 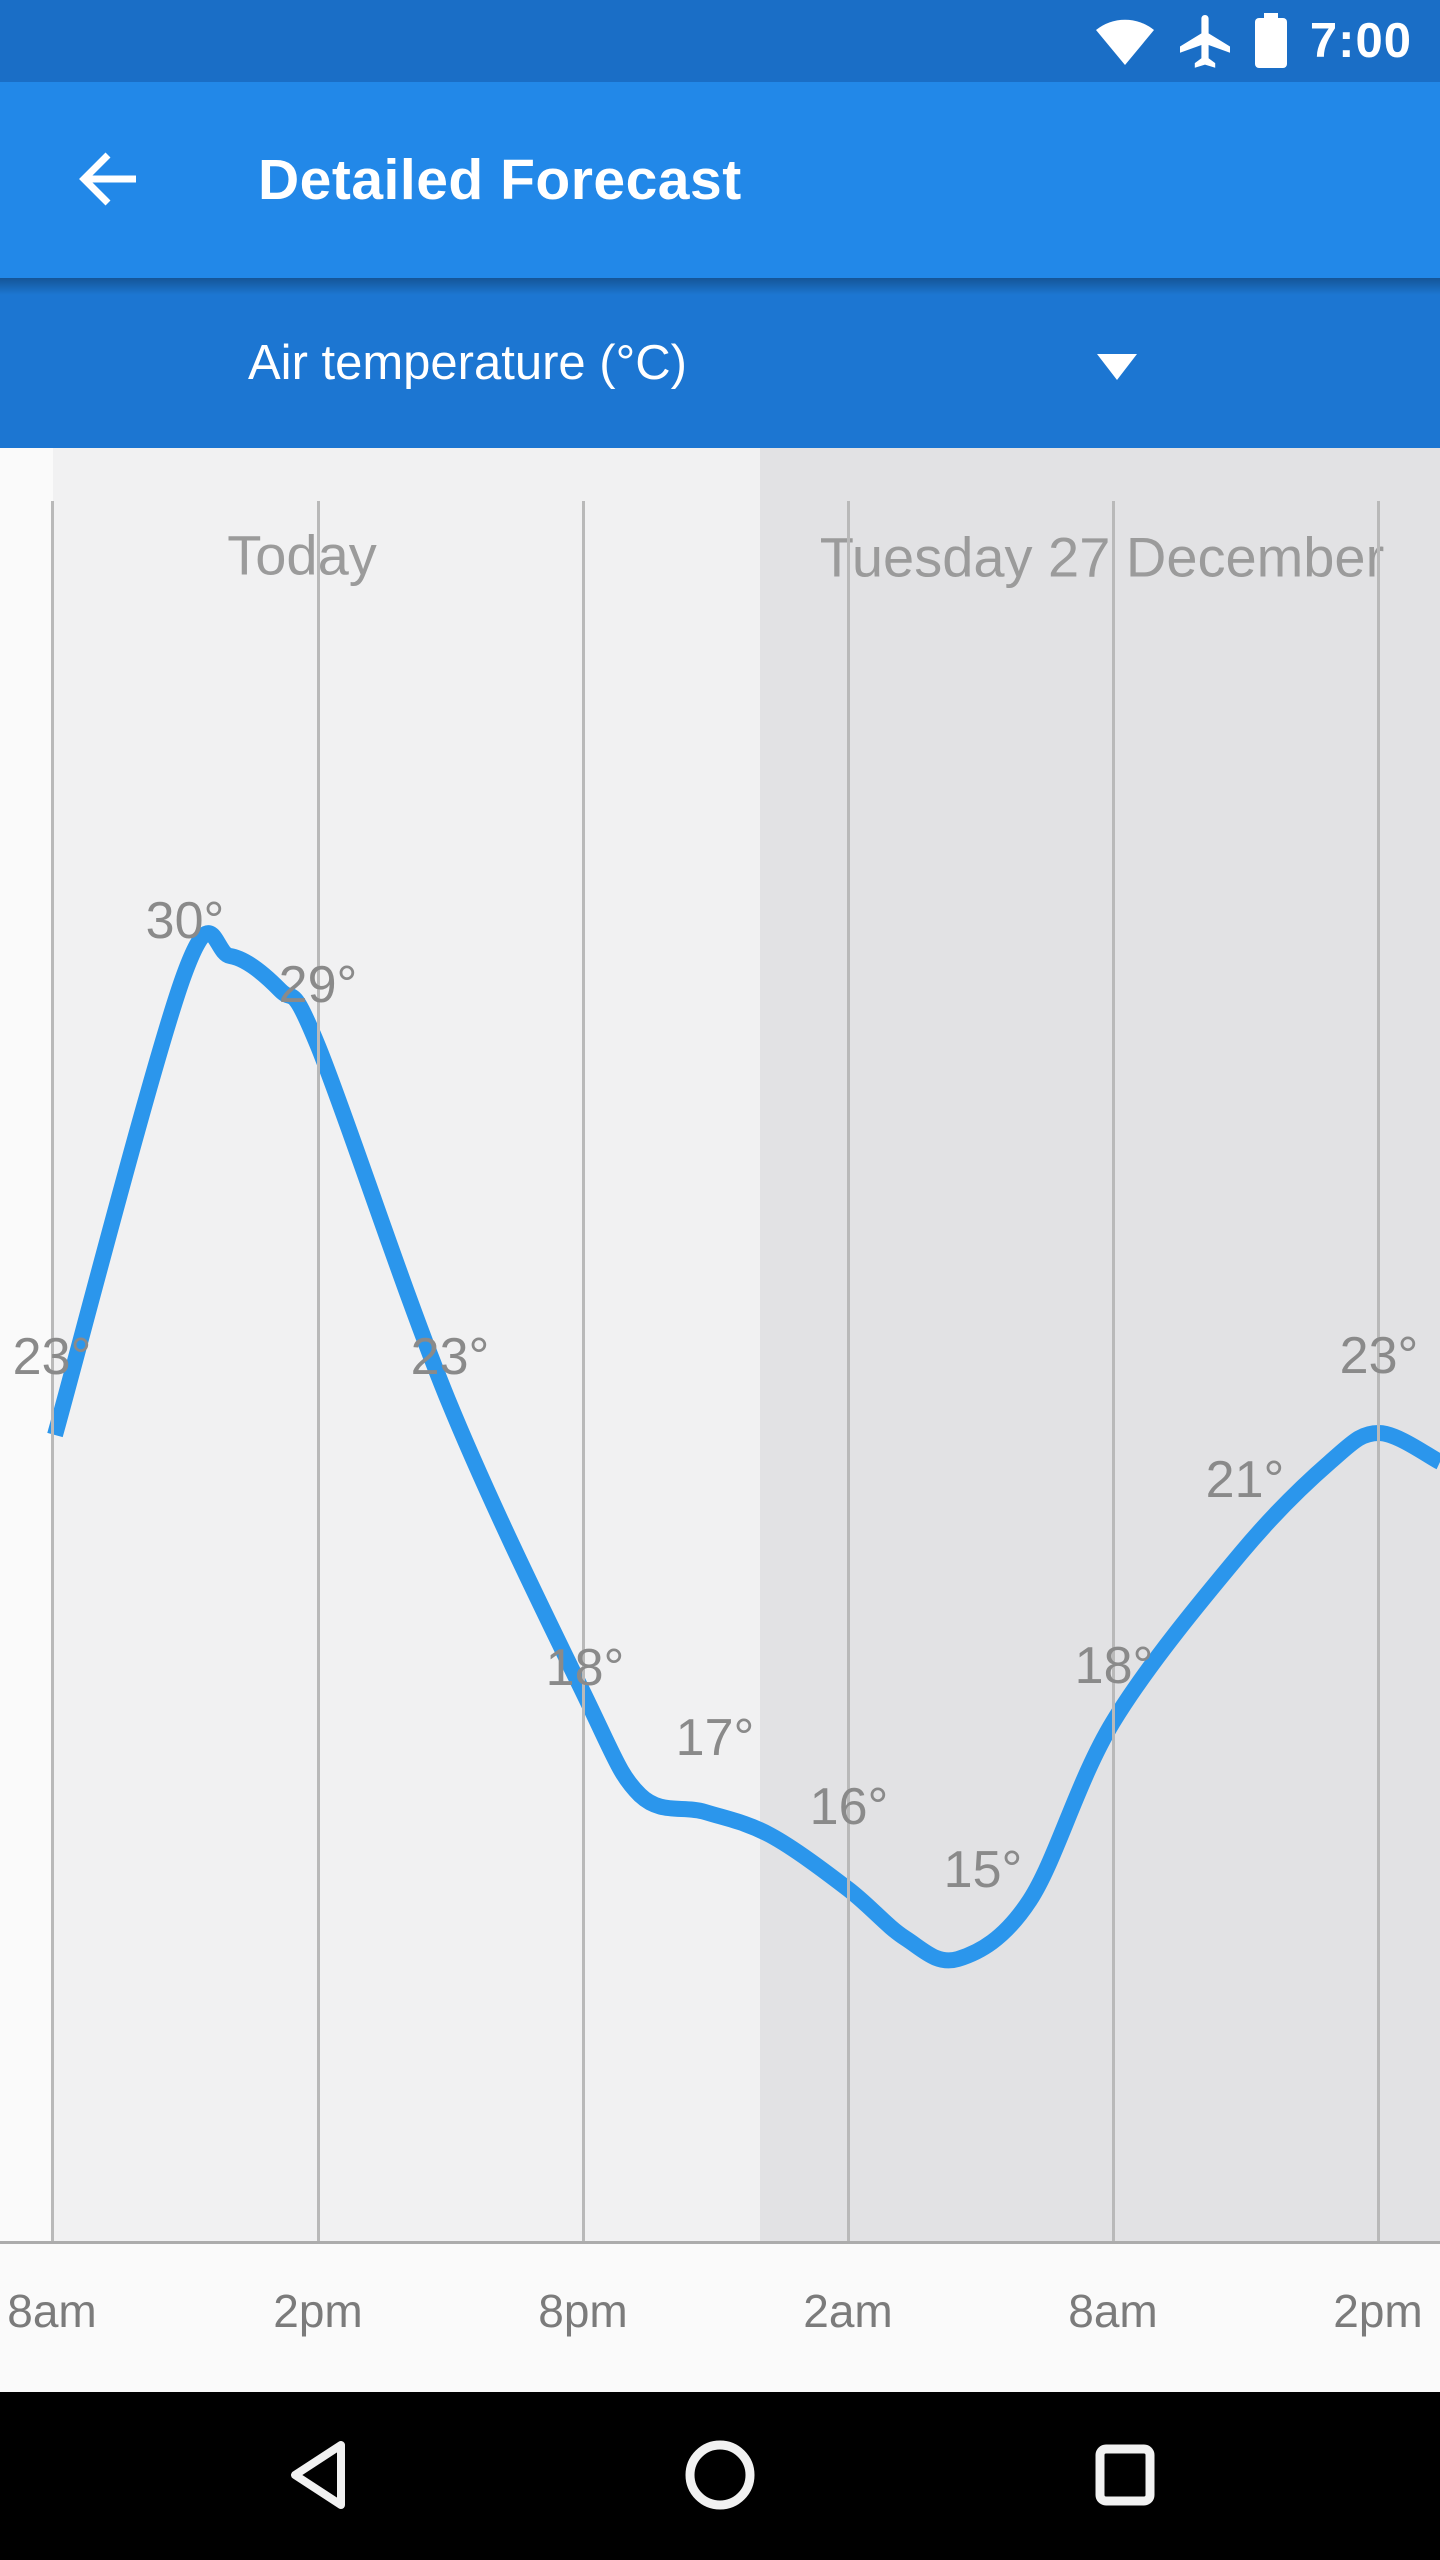 I want to click on back-button, so click(x=110, y=180).